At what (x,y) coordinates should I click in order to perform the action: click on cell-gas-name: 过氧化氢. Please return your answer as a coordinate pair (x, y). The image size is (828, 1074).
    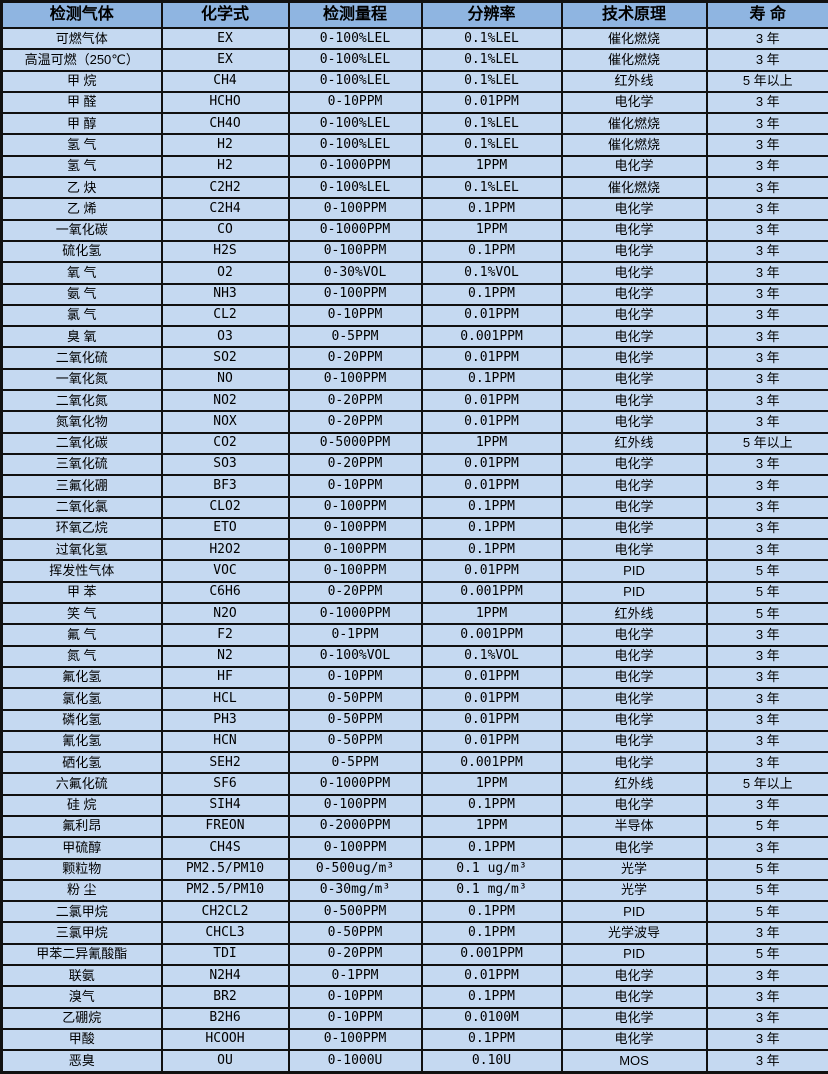
    Looking at the image, I should click on (81, 550).